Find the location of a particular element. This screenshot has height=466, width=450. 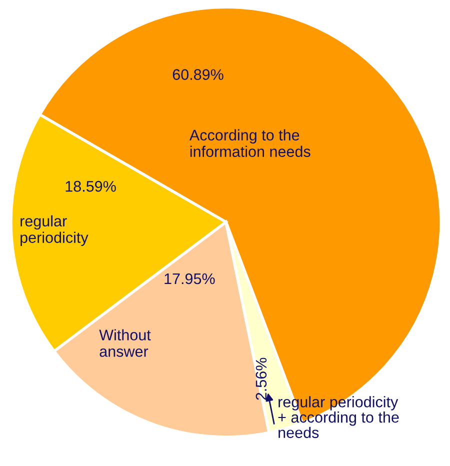

slice-label: Without answer is located at coordinates (125, 343).